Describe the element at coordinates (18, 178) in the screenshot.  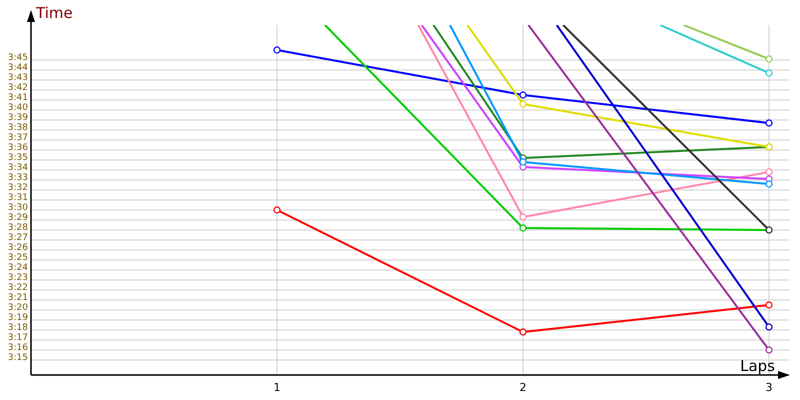
I see `y-tick-label: 3:33` at that location.